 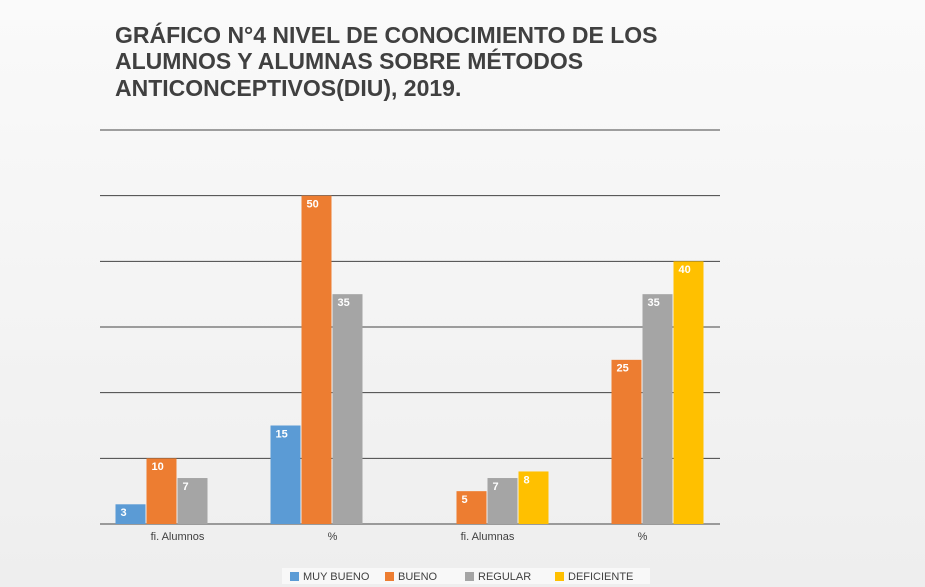 I want to click on chart-title: ALUMNOS Y ALUMNAS SOBRE MÉTODOS, so click(x=349, y=60).